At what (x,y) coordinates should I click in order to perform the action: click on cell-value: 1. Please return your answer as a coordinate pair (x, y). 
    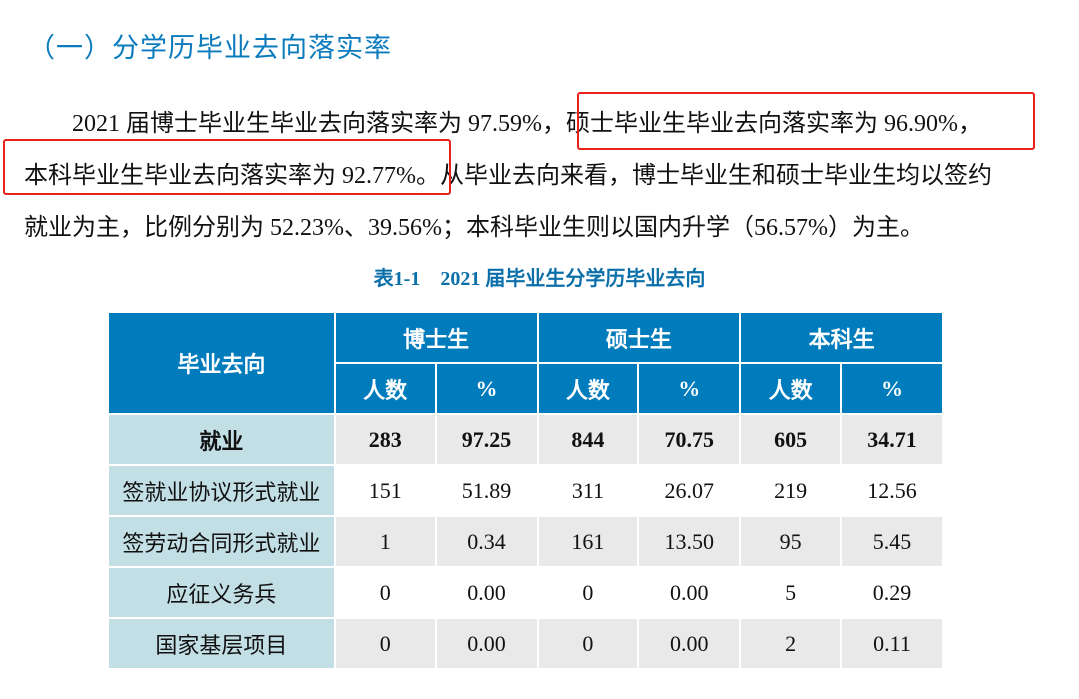
    Looking at the image, I should click on (385, 541).